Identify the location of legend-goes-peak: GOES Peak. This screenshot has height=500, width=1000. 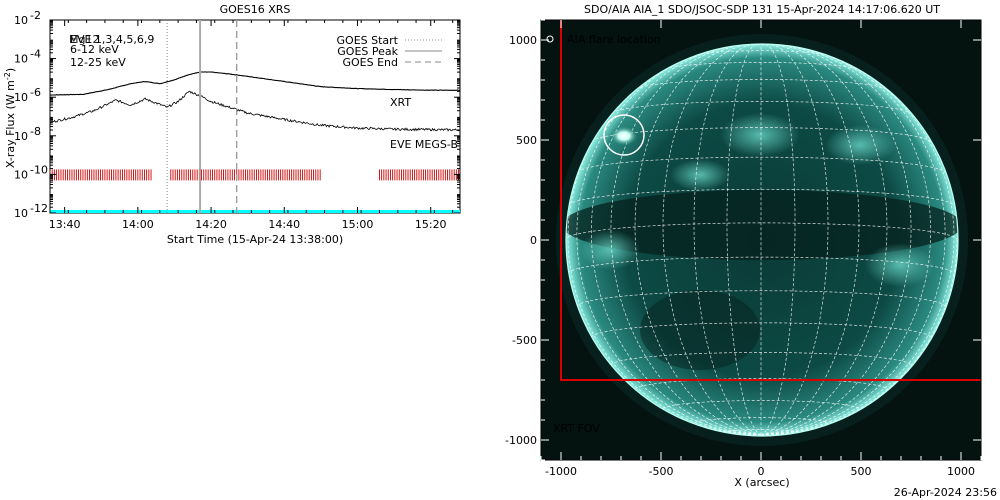
(367, 51).